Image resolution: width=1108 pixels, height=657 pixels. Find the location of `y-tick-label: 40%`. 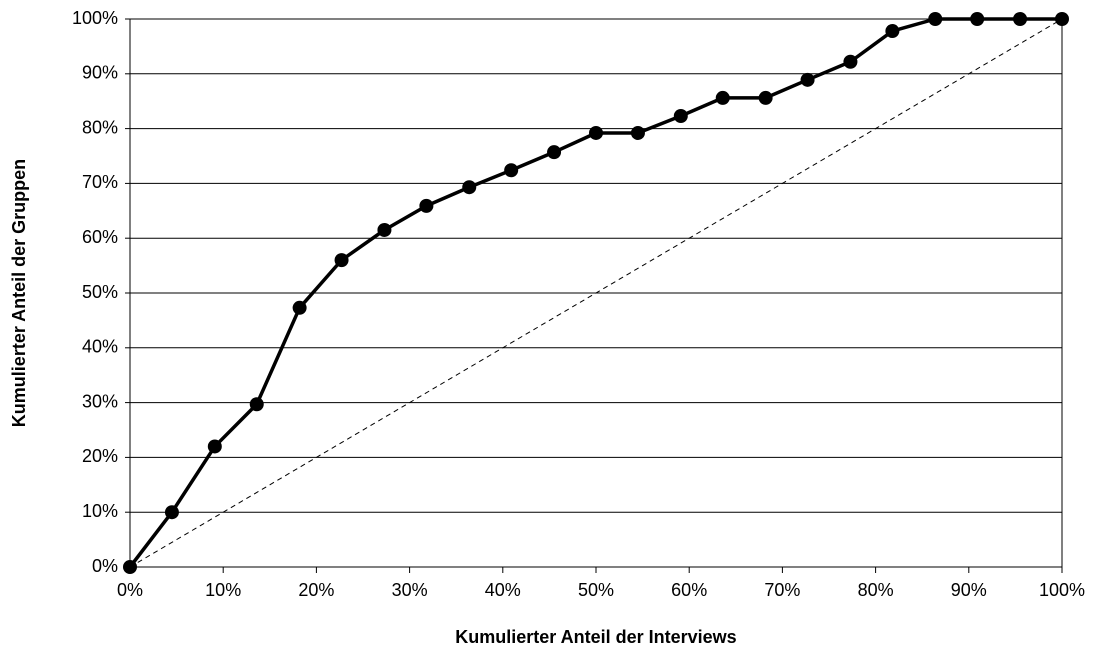

y-tick-label: 40% is located at coordinates (100, 347).